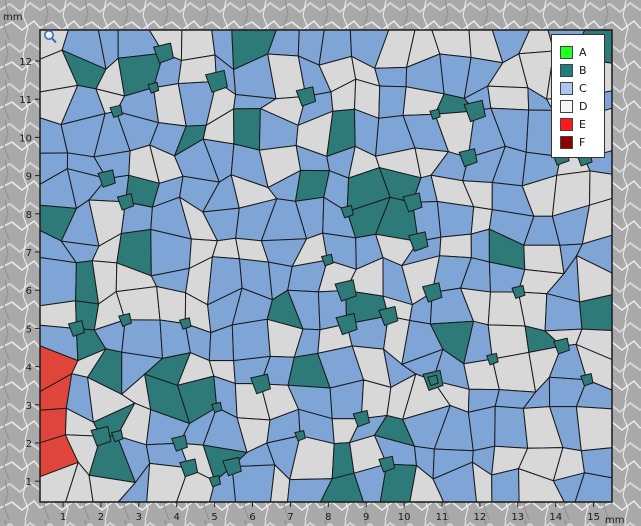 This screenshot has width=641, height=526. What do you see at coordinates (404, 517) in the screenshot?
I see `x-tick-label: 10` at bounding box center [404, 517].